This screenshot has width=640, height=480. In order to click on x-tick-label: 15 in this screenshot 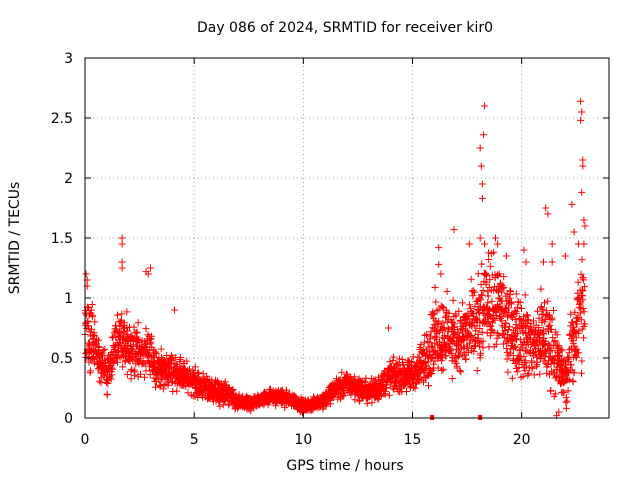, I will do `click(413, 440)`.